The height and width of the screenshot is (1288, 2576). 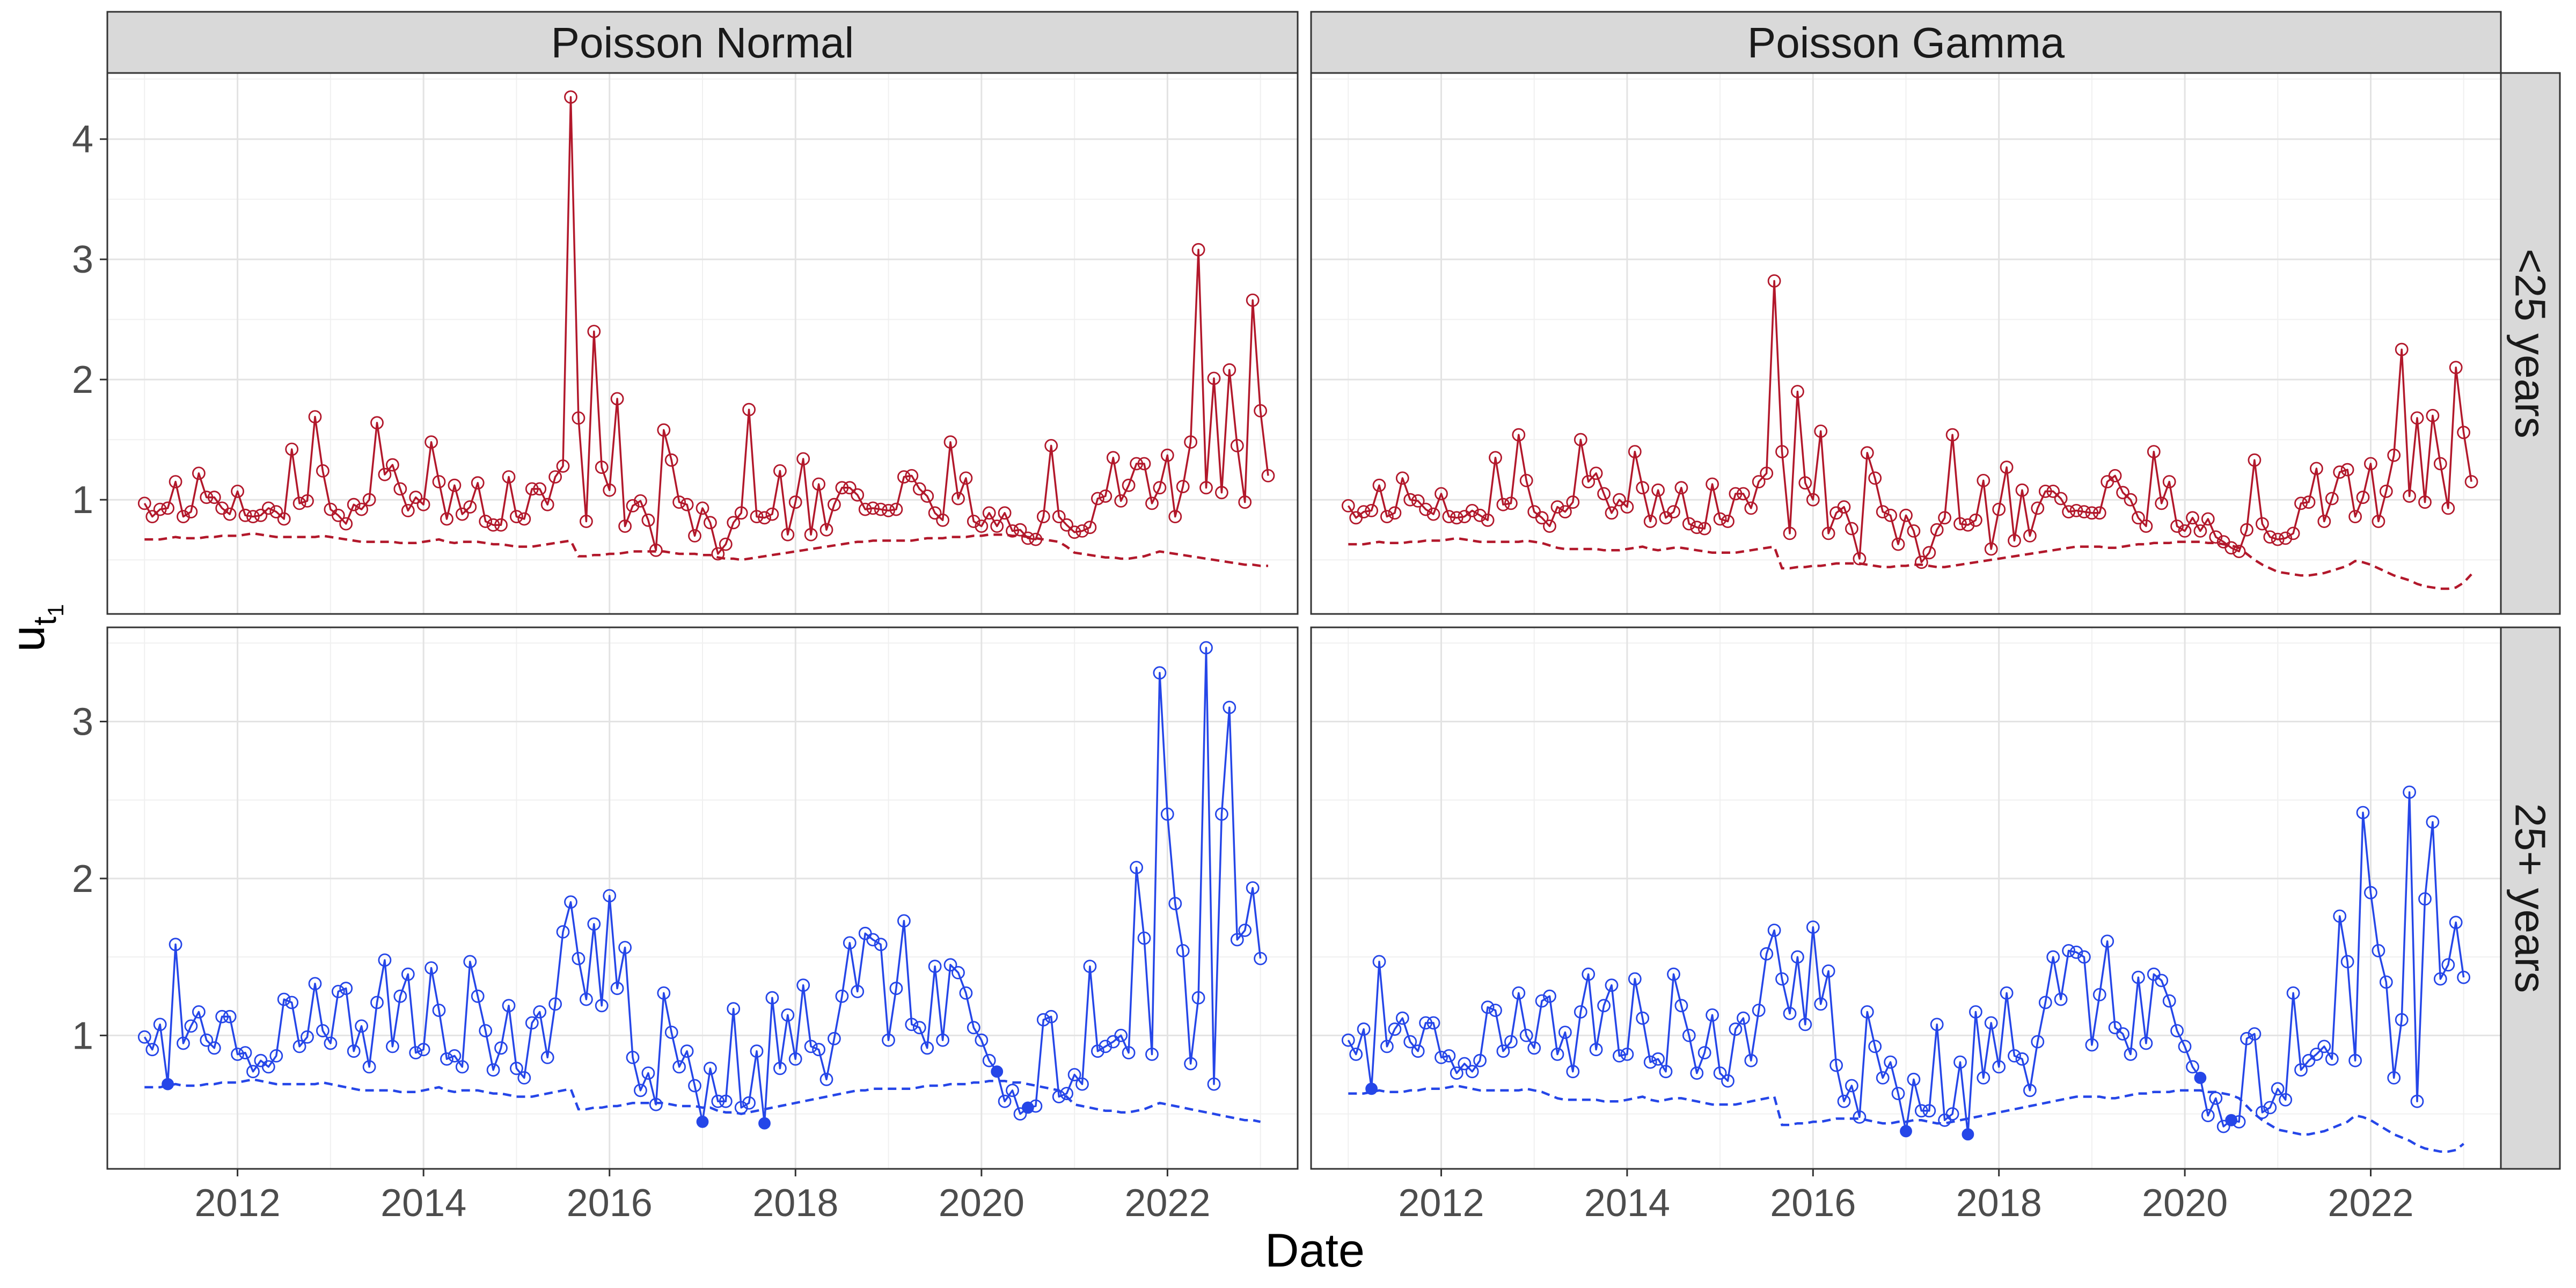 What do you see at coordinates (2370, 1203) in the screenshot?
I see `x-tick-label: 2022` at bounding box center [2370, 1203].